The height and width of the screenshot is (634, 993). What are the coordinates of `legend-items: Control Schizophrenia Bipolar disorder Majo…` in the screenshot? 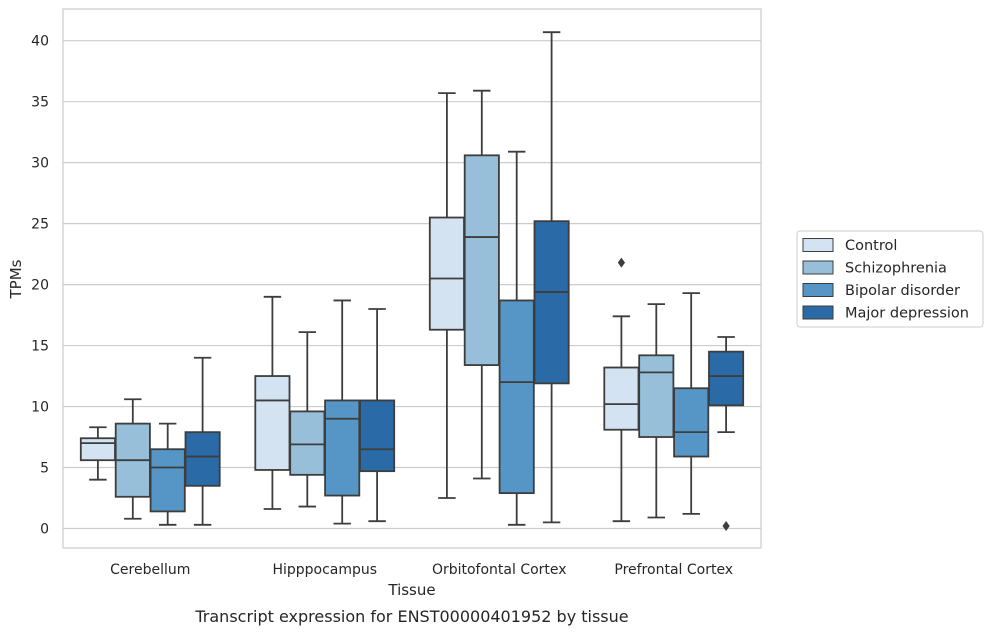 It's located at (885, 280).